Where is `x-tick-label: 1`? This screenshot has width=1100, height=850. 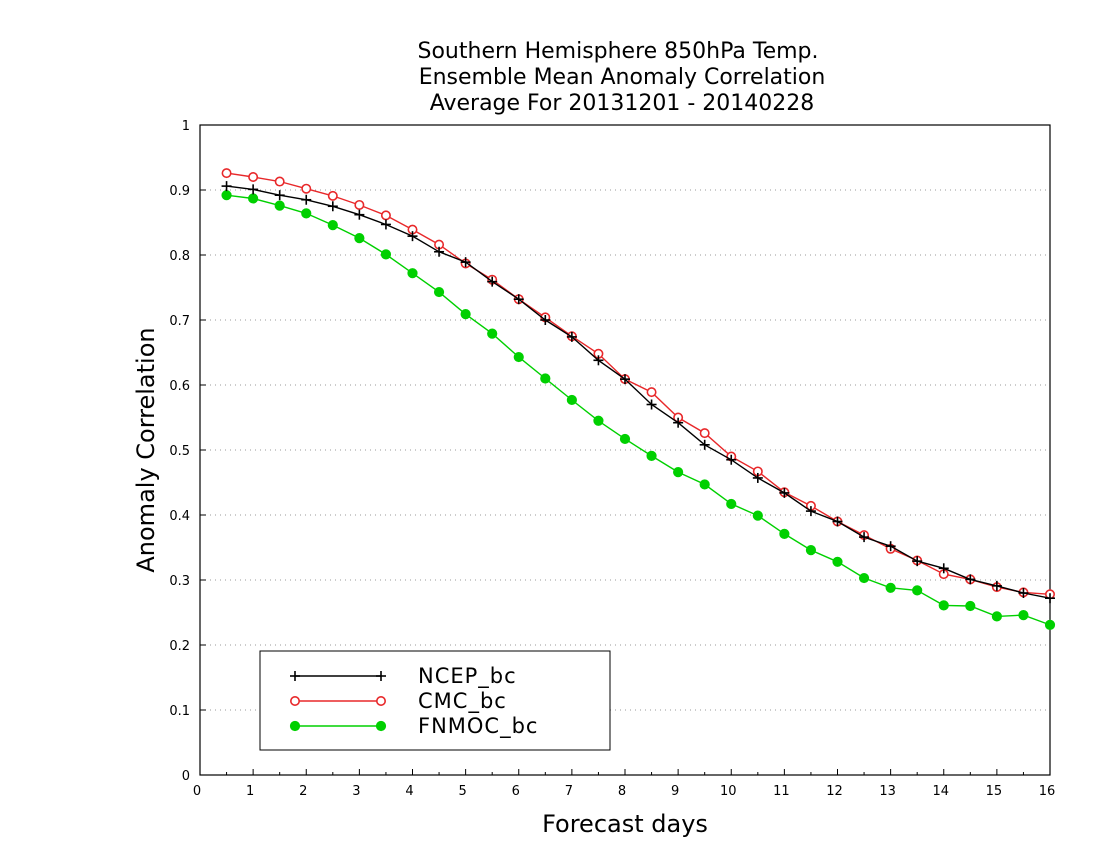 x-tick-label: 1 is located at coordinates (250, 791).